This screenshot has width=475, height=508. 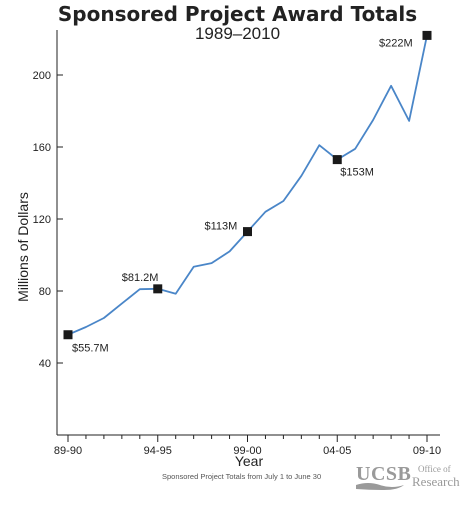 What do you see at coordinates (237, 33) in the screenshot?
I see `chart-subtitle: 1989–2010` at bounding box center [237, 33].